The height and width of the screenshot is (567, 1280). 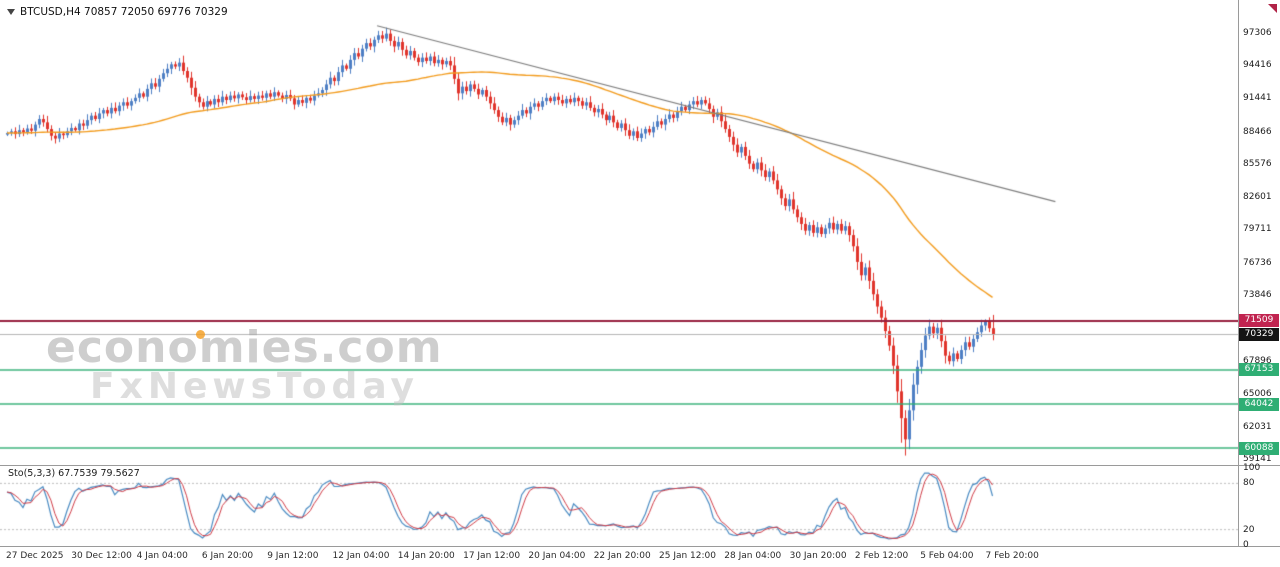 What do you see at coordinates (947, 556) in the screenshot?
I see `time-label: 5 Feb 04:00` at bounding box center [947, 556].